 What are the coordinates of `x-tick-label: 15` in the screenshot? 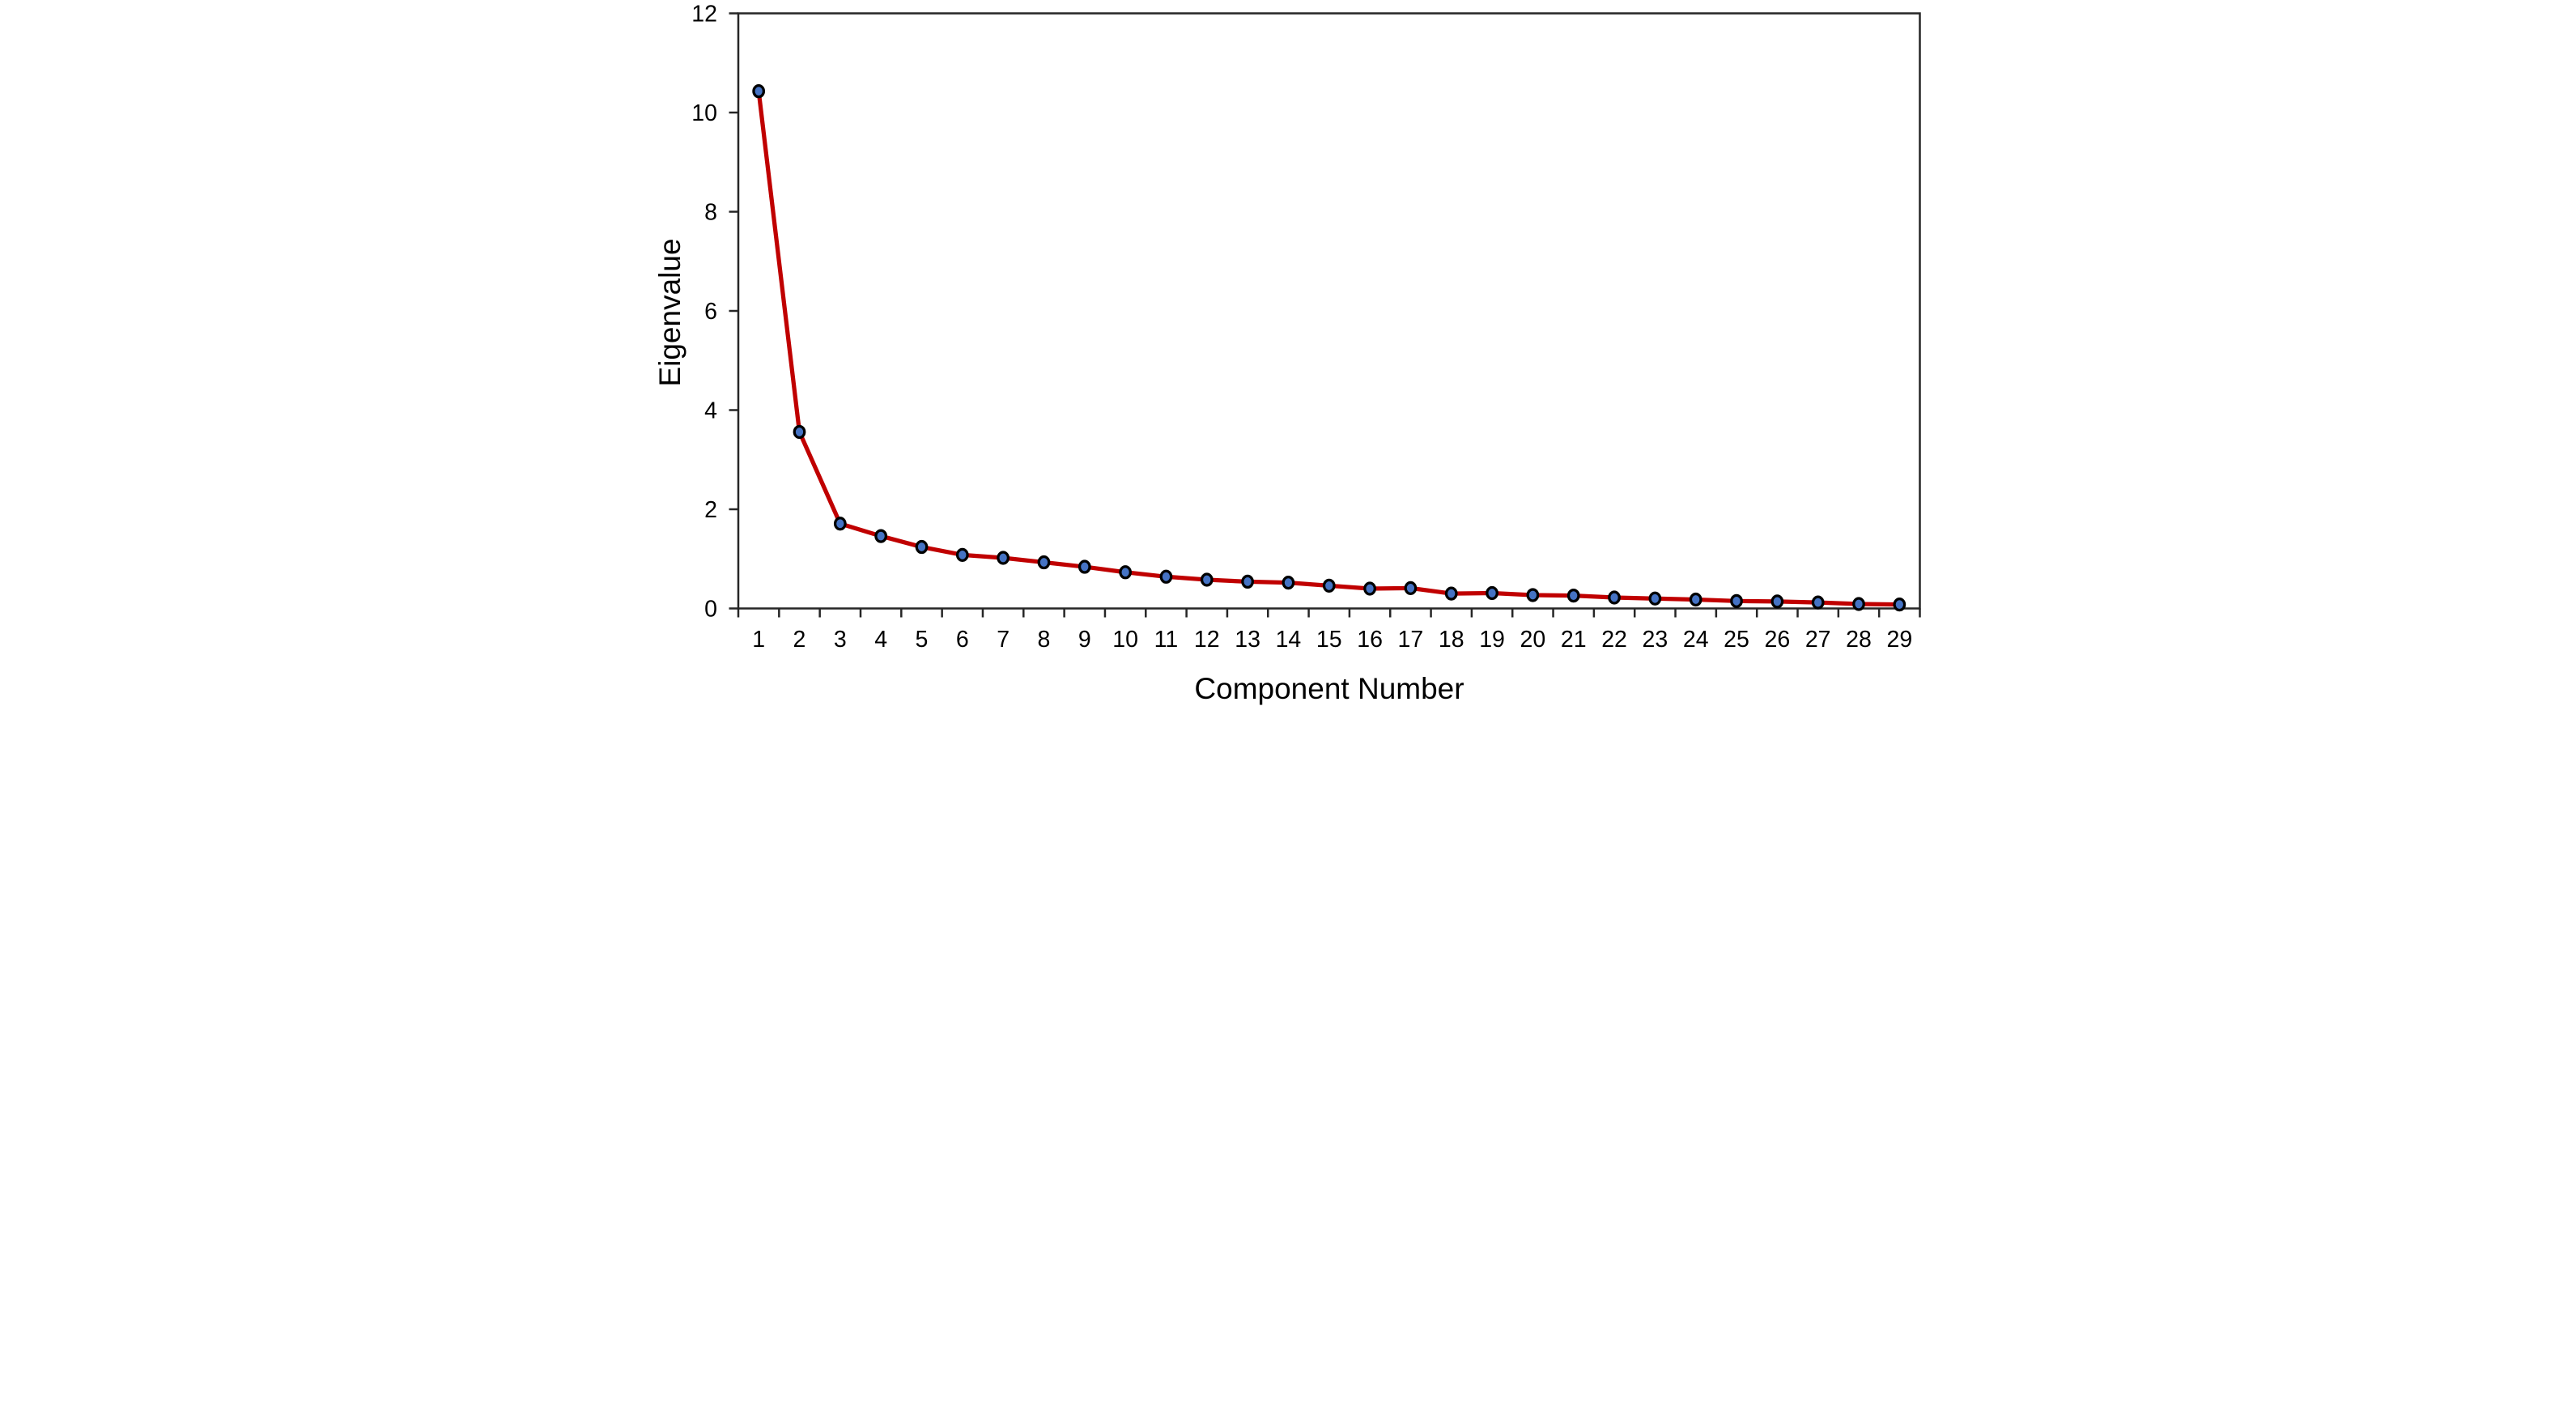 It's located at (1328, 640).